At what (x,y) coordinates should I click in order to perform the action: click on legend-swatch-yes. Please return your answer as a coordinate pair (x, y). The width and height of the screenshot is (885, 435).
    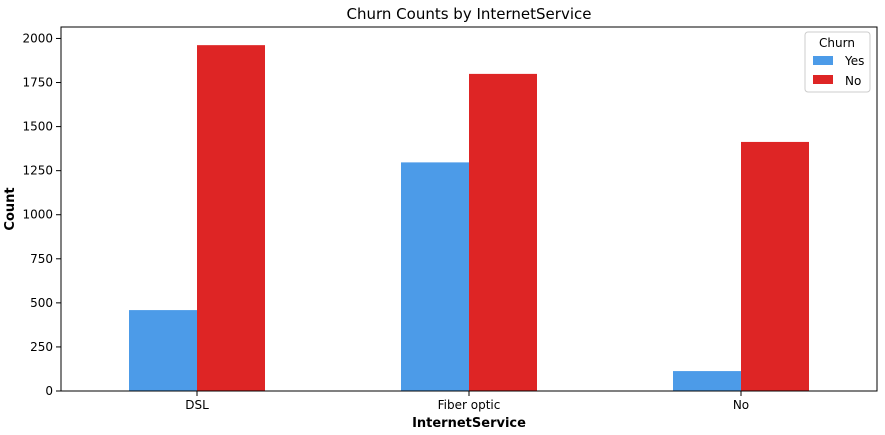
    Looking at the image, I should click on (823, 60).